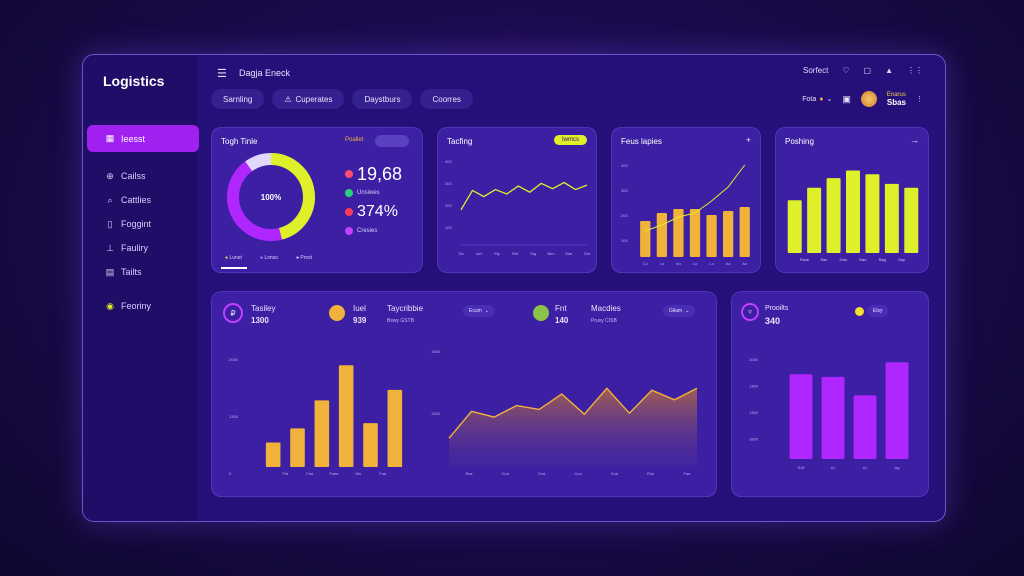  Describe the element at coordinates (392, 141) in the screenshot. I see `toggle-icon` at that location.